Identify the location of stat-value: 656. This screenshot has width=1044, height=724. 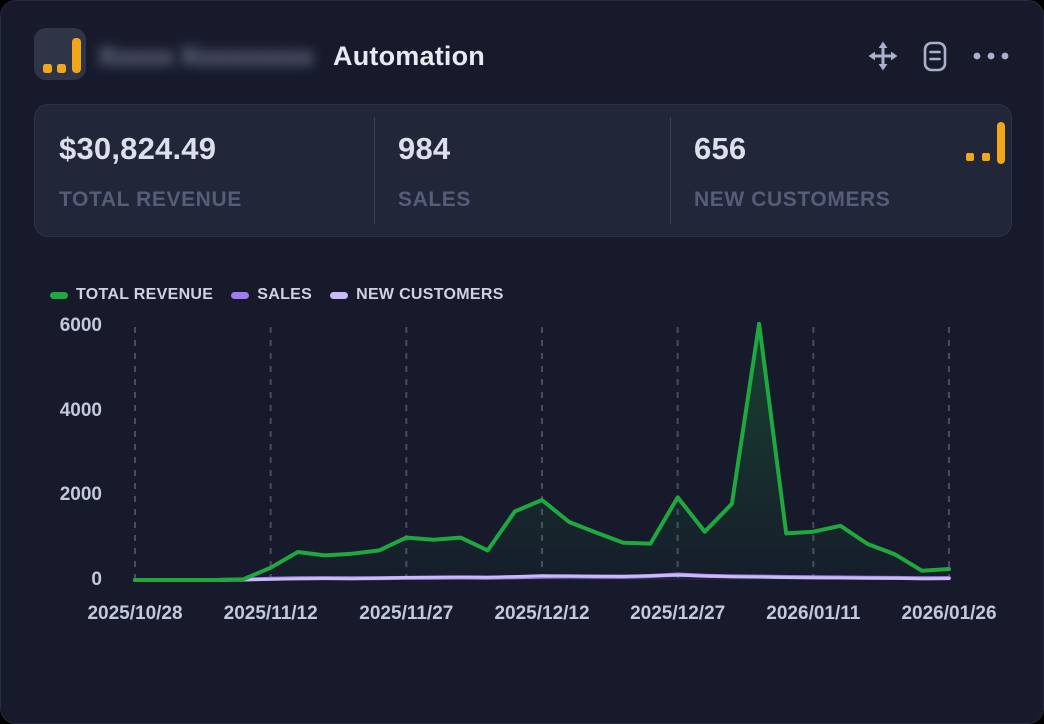
(720, 148).